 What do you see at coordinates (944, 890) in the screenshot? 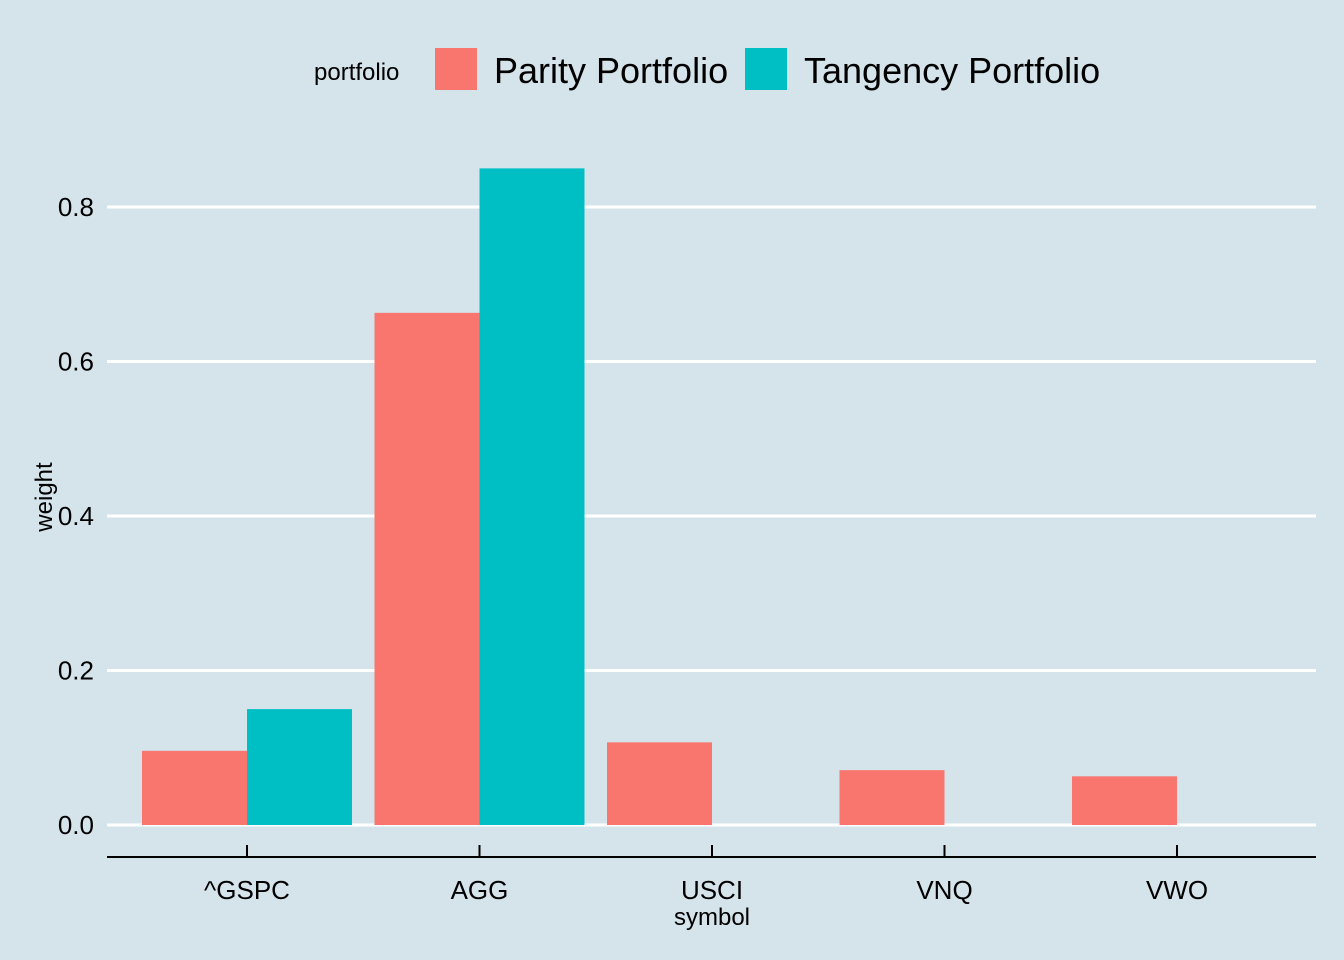
I see `x-tick-label: VNQ` at bounding box center [944, 890].